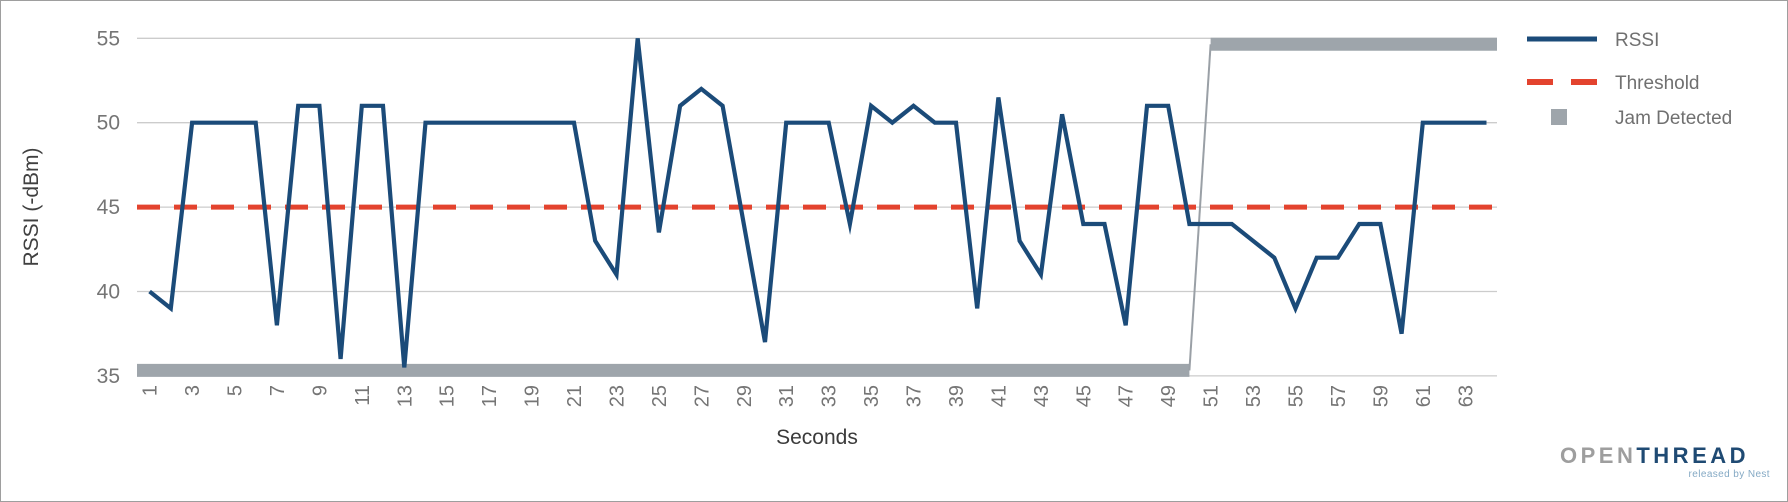  I want to click on svg-text: 23, so click(617, 396).